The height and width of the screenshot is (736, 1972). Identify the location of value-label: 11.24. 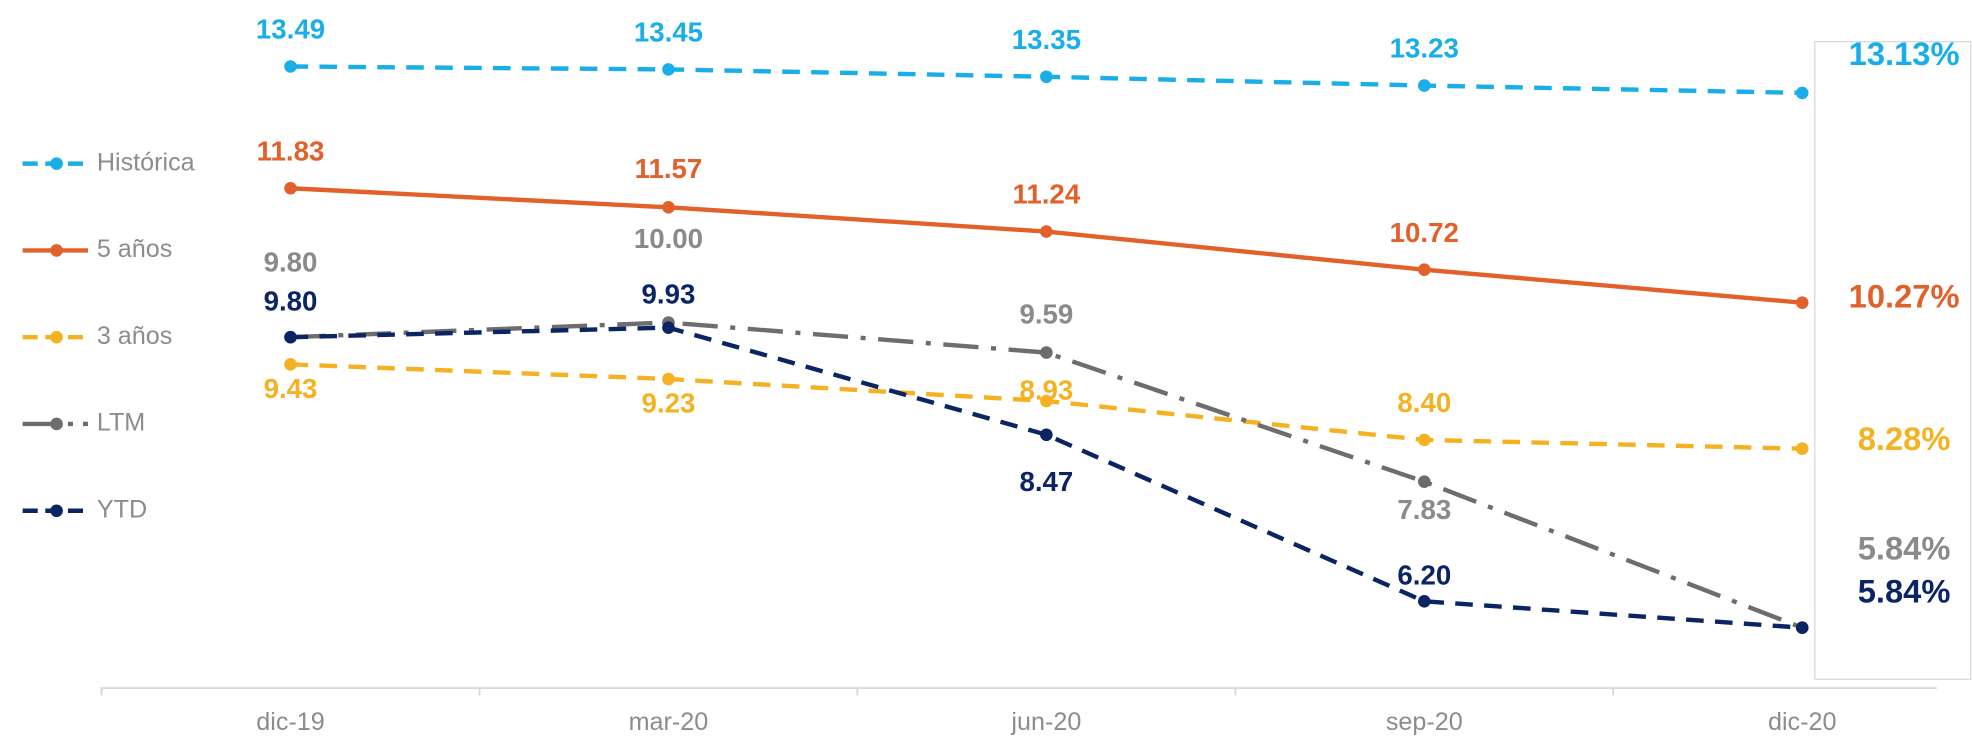
(1047, 194).